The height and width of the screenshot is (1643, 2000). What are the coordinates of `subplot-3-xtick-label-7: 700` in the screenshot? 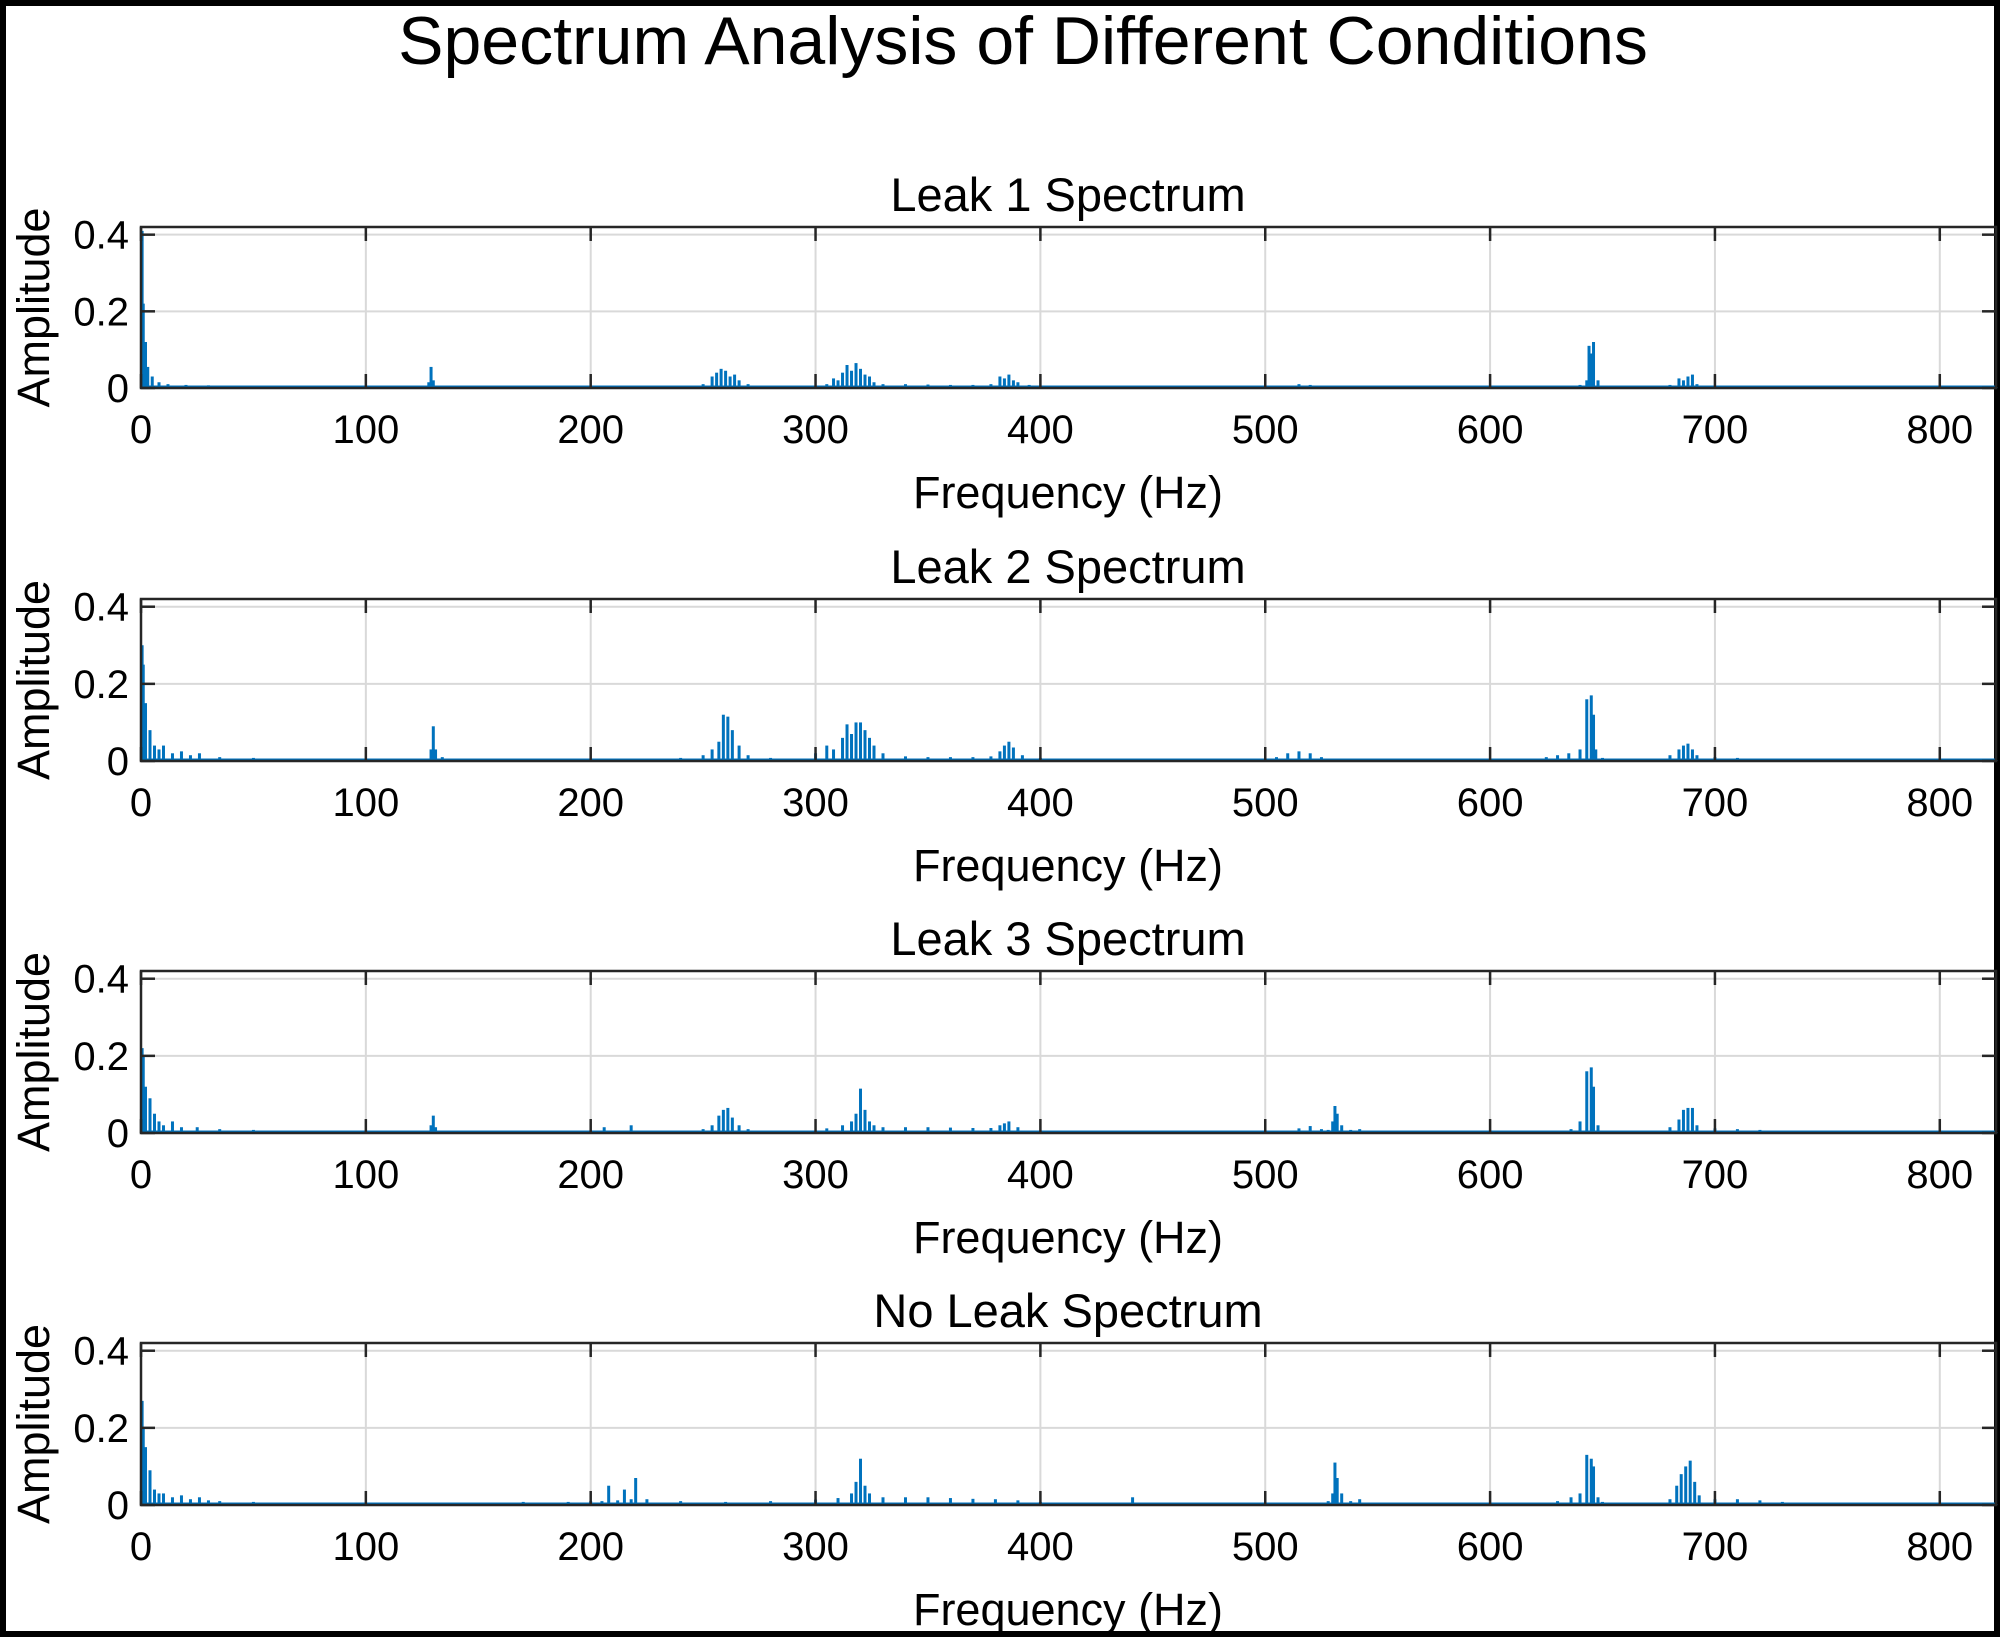 It's located at (1715, 1175).